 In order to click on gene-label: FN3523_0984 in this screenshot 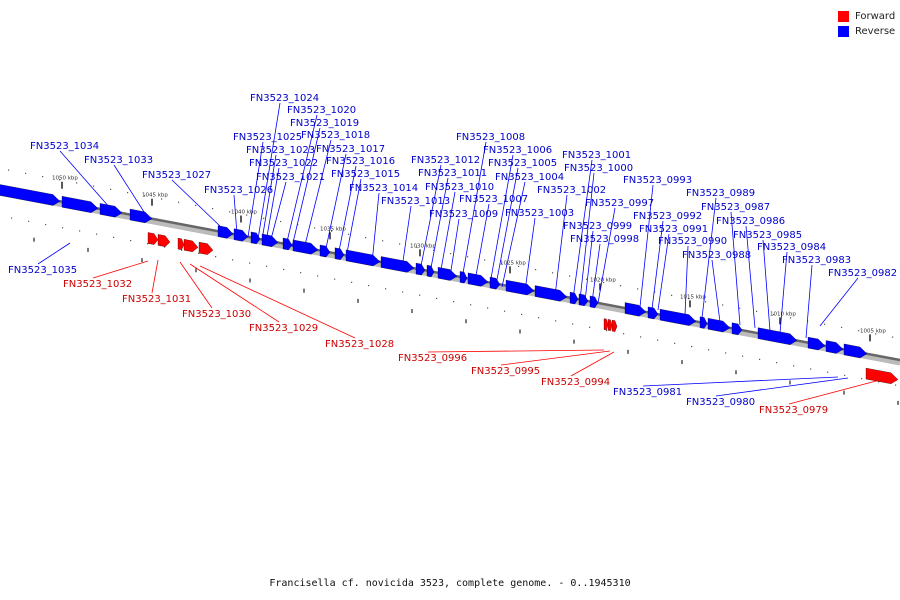, I will do `click(791, 247)`.